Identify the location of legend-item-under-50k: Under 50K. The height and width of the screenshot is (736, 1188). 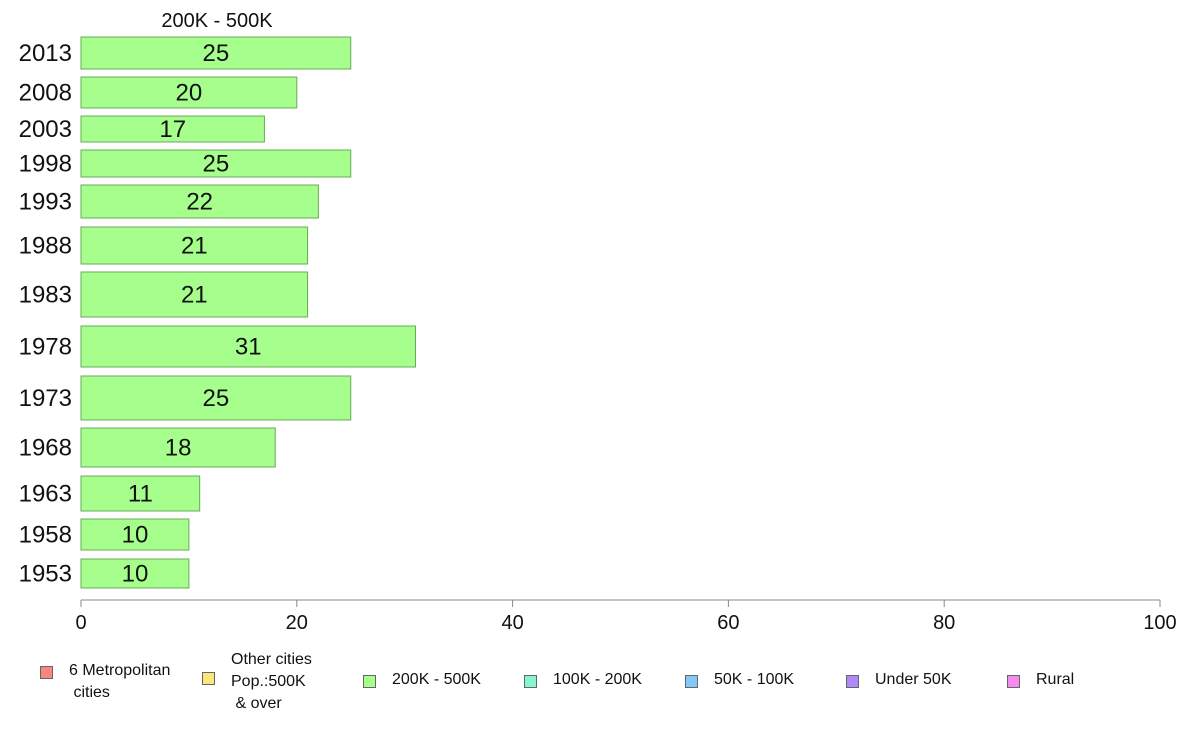
(899, 680).